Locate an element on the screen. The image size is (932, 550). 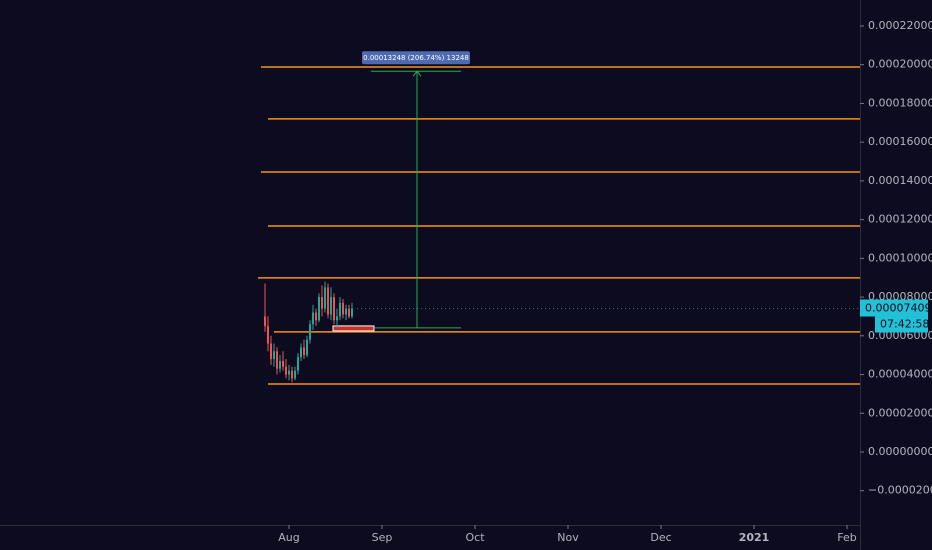
countdown-bg is located at coordinates (901, 324).